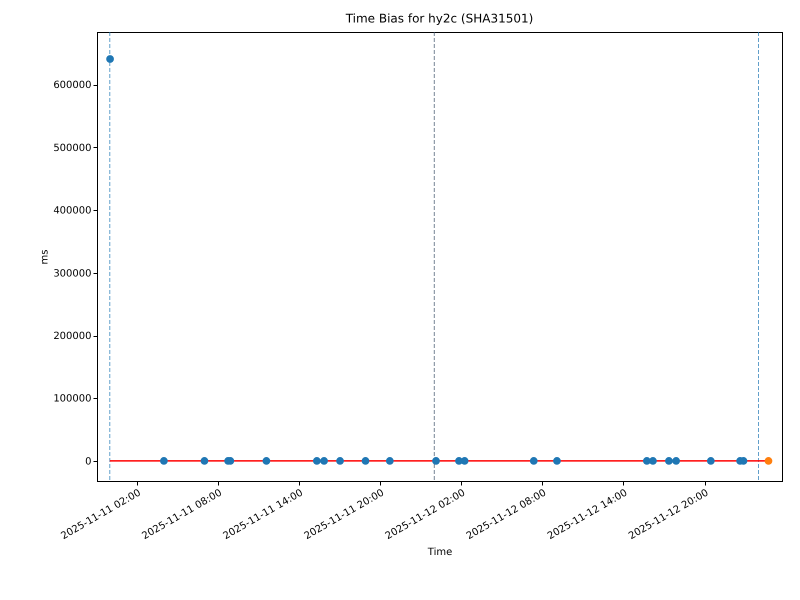  What do you see at coordinates (439, 19) in the screenshot?
I see `chart-title: Time Bias for hy2c (SHA31501)` at bounding box center [439, 19].